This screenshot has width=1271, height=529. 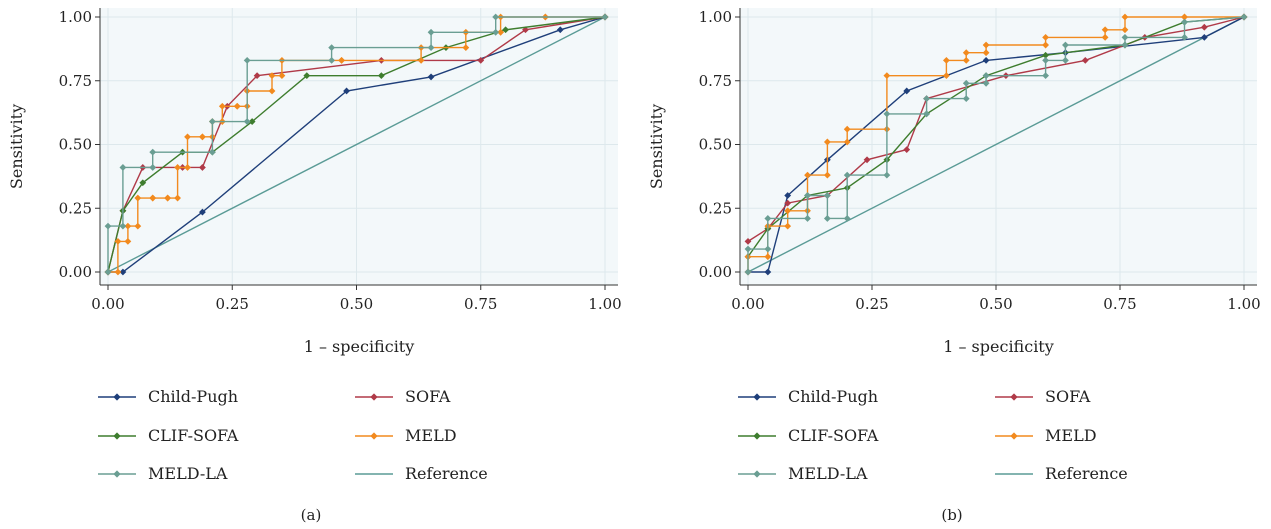 What do you see at coordinates (188, 473) in the screenshot?
I see `legend-label: MELD-LA` at bounding box center [188, 473].